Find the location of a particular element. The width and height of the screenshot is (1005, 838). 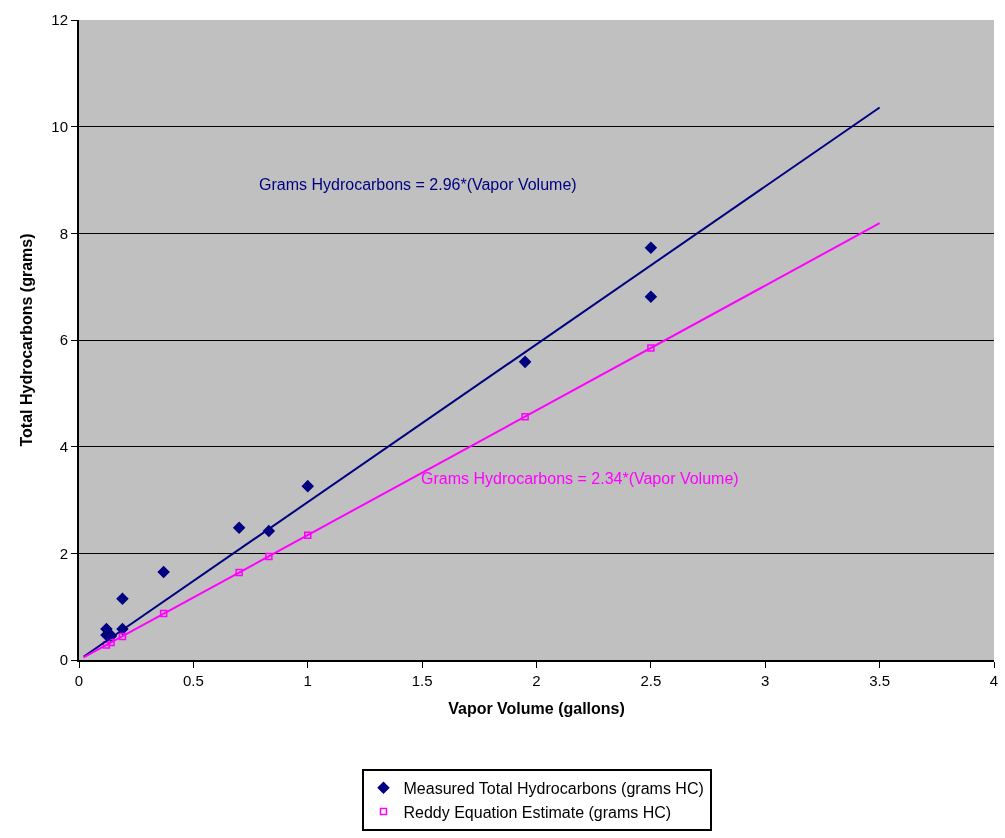

y-tick-label: 4 is located at coordinates (63, 446).